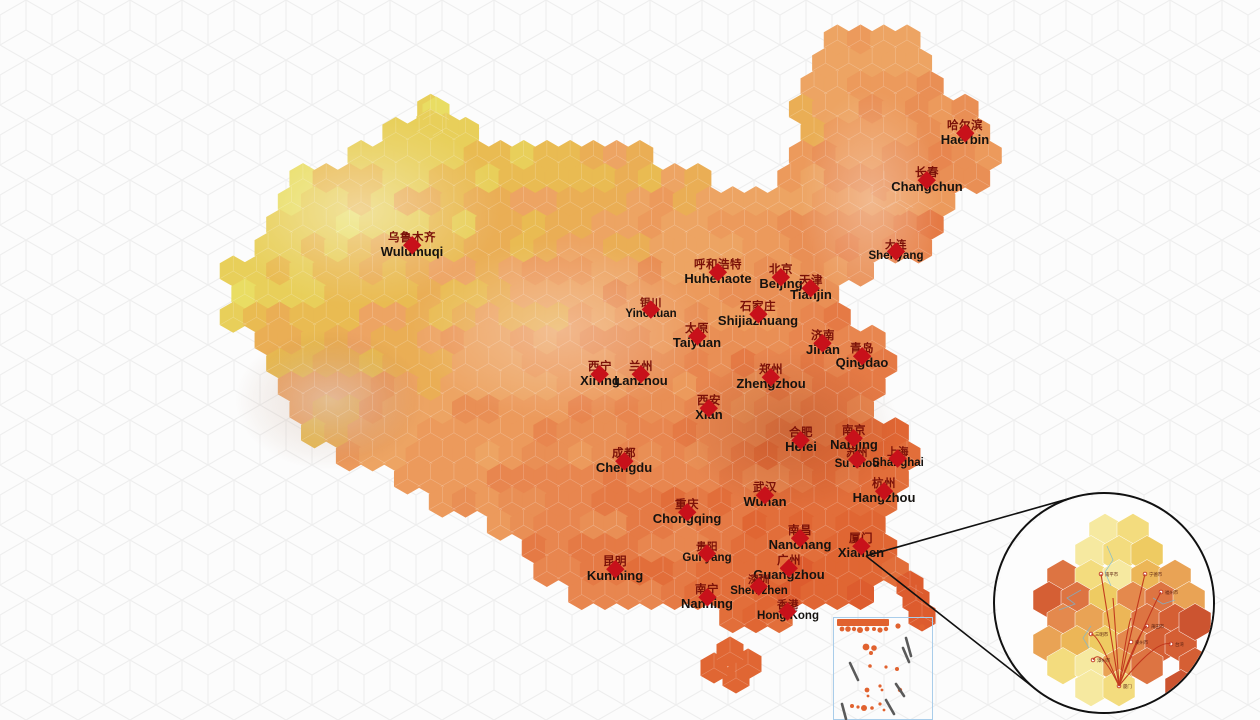  Describe the element at coordinates (1127, 686) in the screenshot. I see `fujian-city-label: 厦门` at that location.